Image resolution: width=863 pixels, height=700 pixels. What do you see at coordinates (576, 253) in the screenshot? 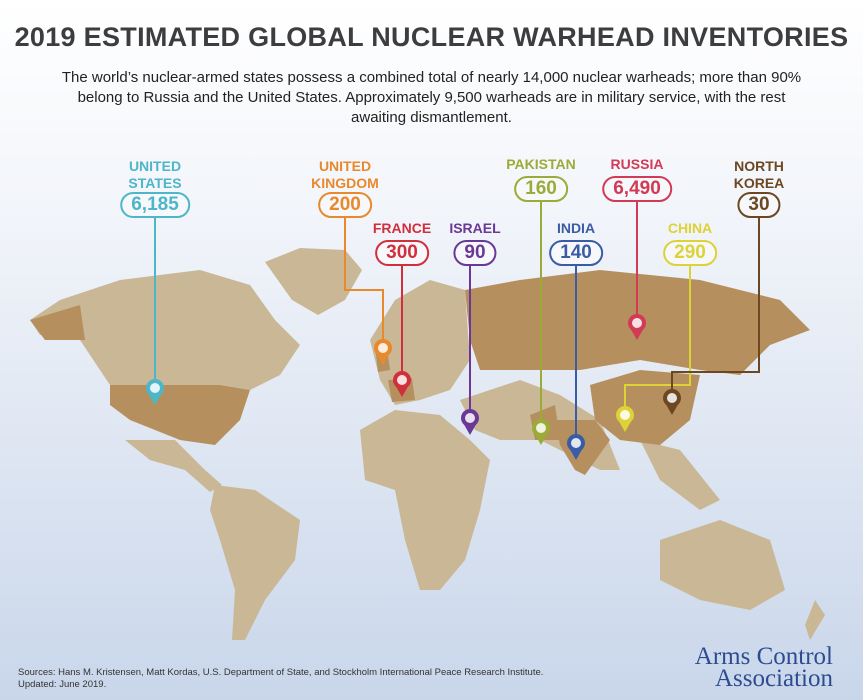
I see `india-warhead-count: 140` at bounding box center [576, 253].